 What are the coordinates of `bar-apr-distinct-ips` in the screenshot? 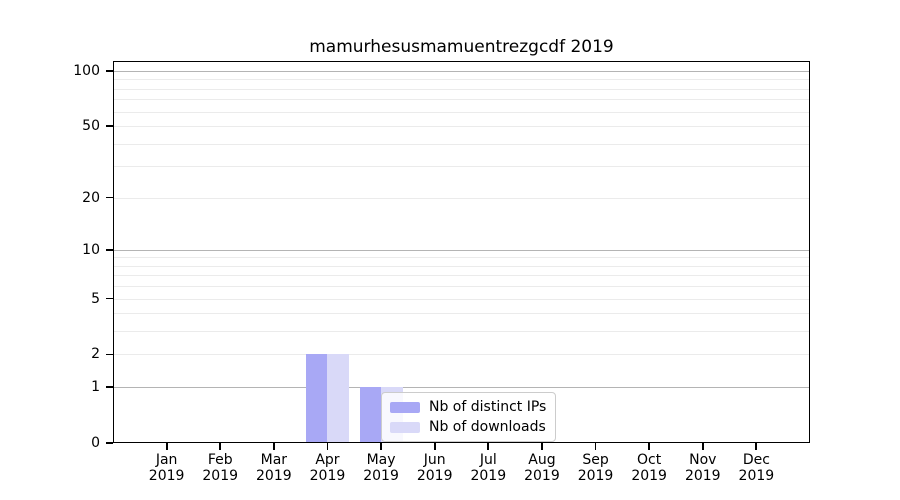 It's located at (317, 398).